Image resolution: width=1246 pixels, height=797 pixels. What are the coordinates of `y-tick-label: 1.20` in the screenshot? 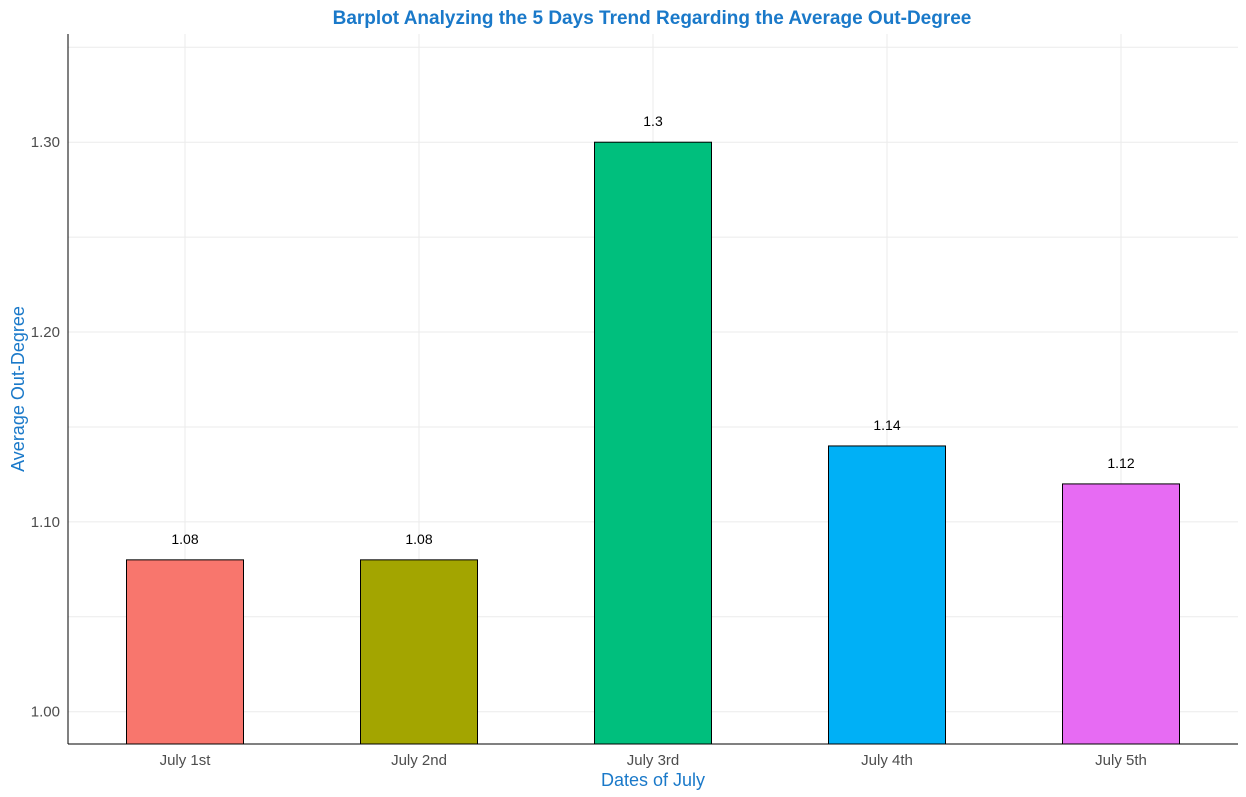 It's located at (45, 332).